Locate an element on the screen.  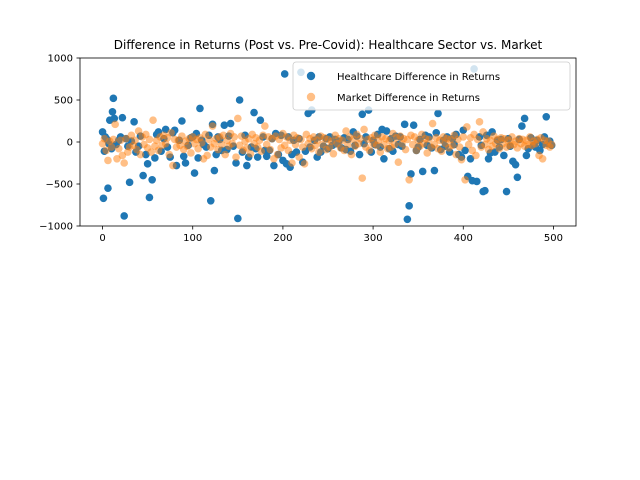
series-market is located at coordinates (327, 149).